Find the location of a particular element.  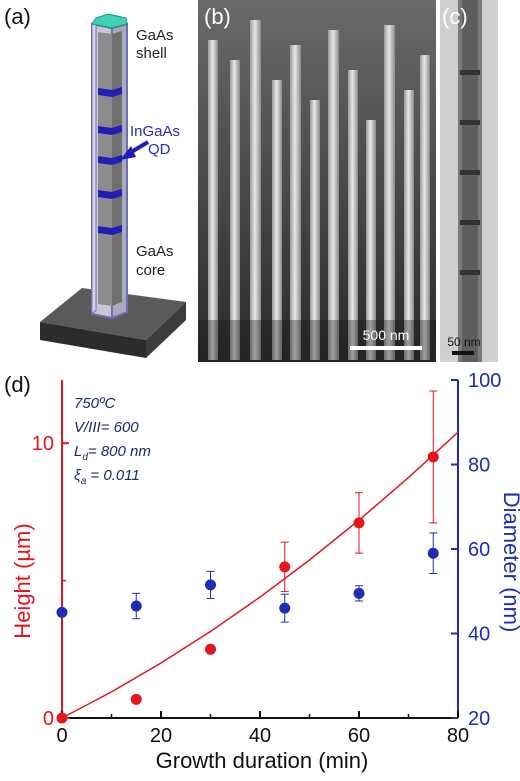

panel-c: 50 nm (c) is located at coordinates (469, 181).